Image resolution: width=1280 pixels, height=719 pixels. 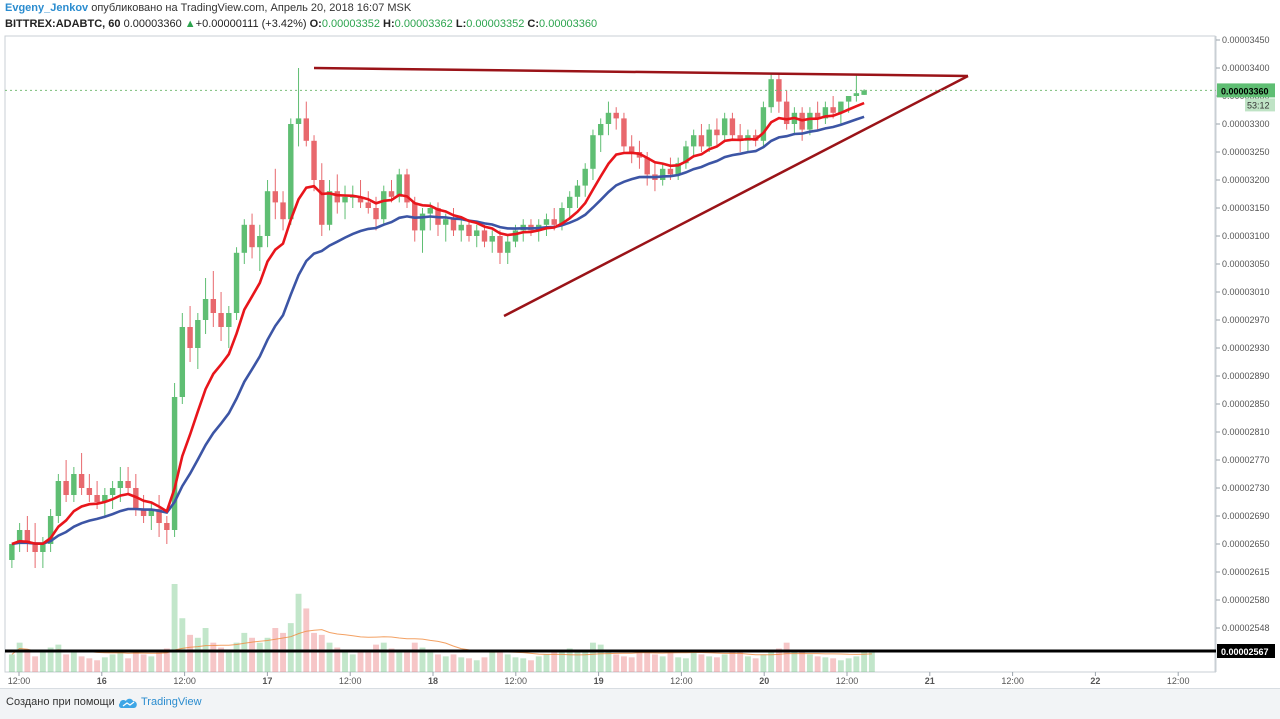 What do you see at coordinates (1258, 105) in the screenshot?
I see `countdown-label: 53:12` at bounding box center [1258, 105].